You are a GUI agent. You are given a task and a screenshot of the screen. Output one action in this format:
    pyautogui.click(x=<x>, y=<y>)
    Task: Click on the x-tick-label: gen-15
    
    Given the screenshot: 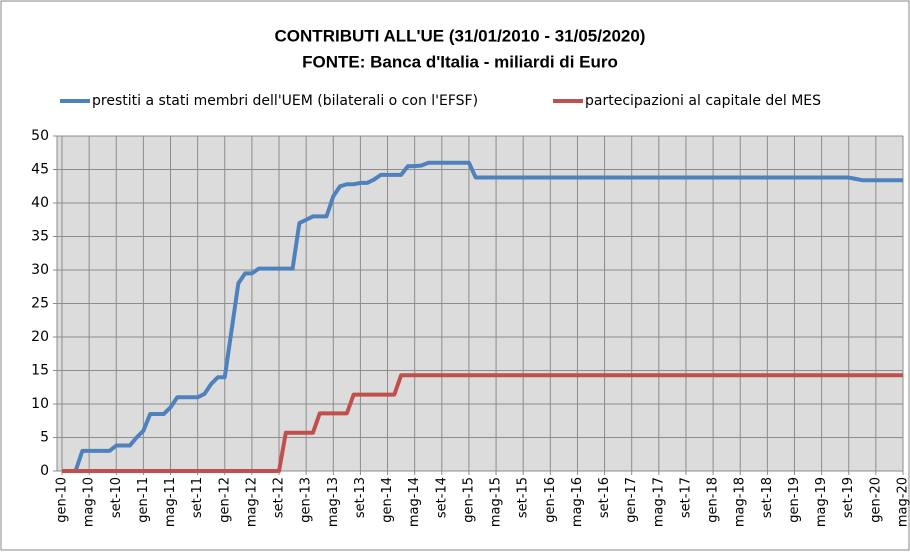 What is the action you would take?
    pyautogui.click(x=468, y=500)
    